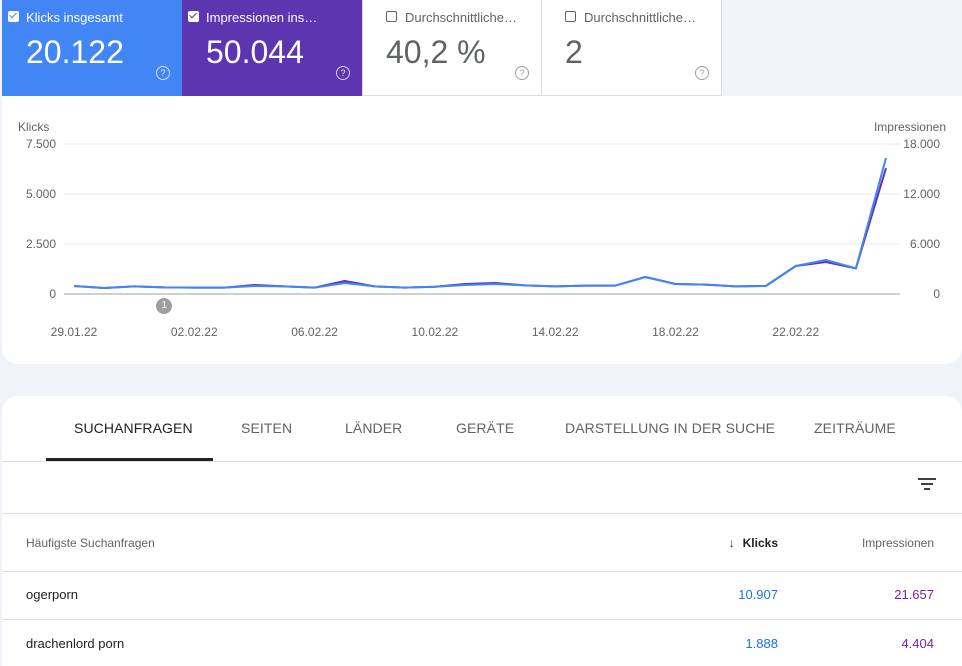  I want to click on filter-icon, so click(927, 485).